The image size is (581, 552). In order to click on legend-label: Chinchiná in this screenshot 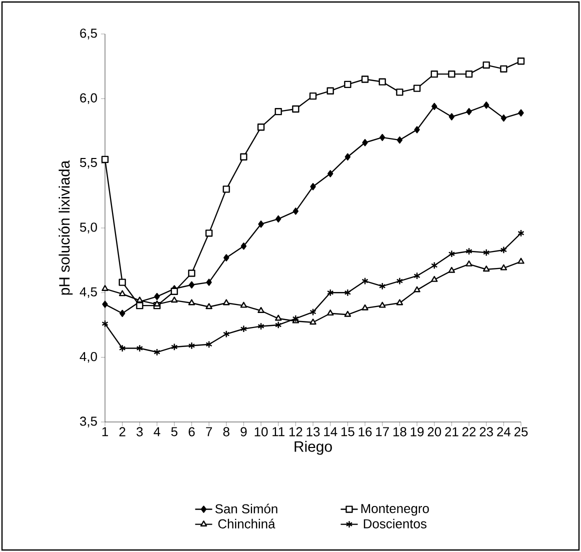, I will do `click(247, 523)`.